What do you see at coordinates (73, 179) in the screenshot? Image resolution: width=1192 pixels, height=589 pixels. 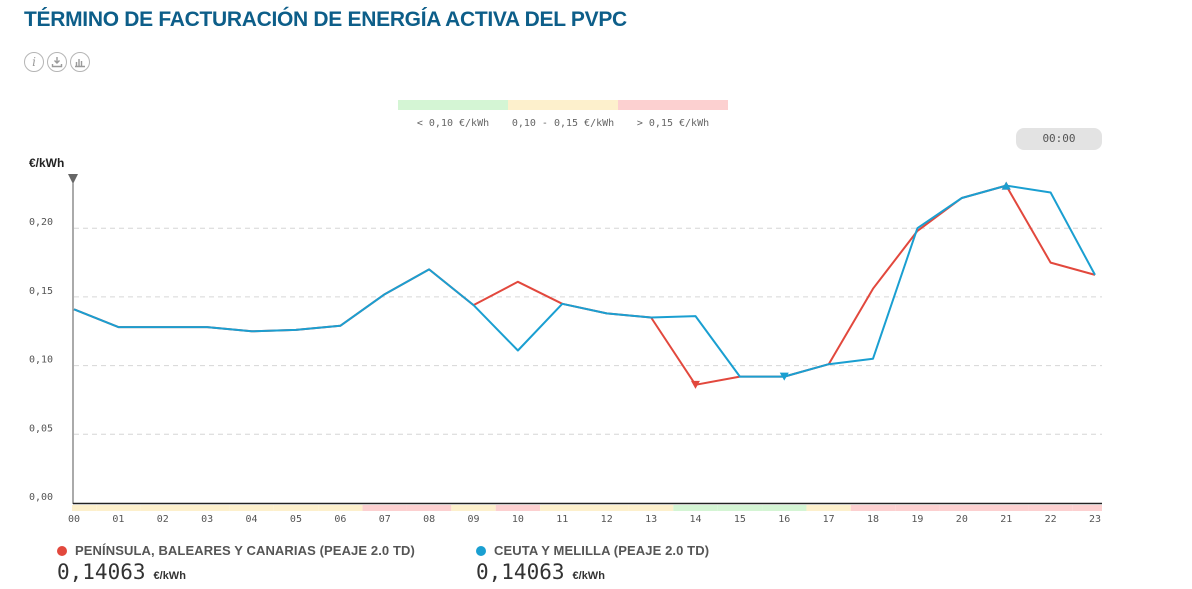 I see `y-axis-arrow` at bounding box center [73, 179].